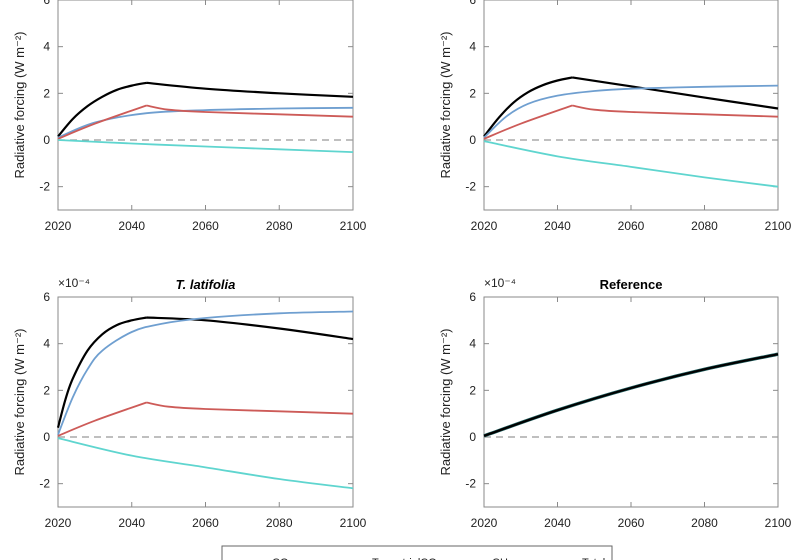 This screenshot has height=560, width=800. I want to click on panel-title: Reference, so click(631, 284).